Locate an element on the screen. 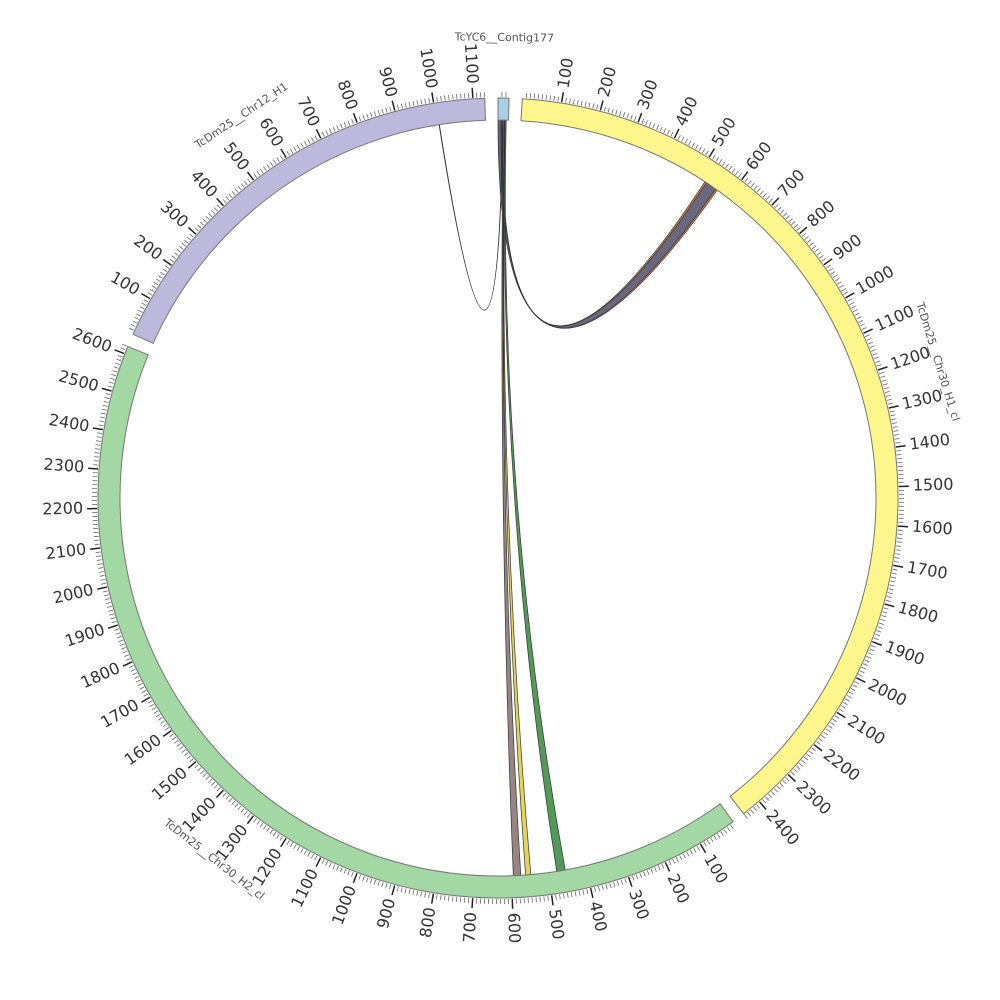  tick-label: 200 is located at coordinates (678, 889).